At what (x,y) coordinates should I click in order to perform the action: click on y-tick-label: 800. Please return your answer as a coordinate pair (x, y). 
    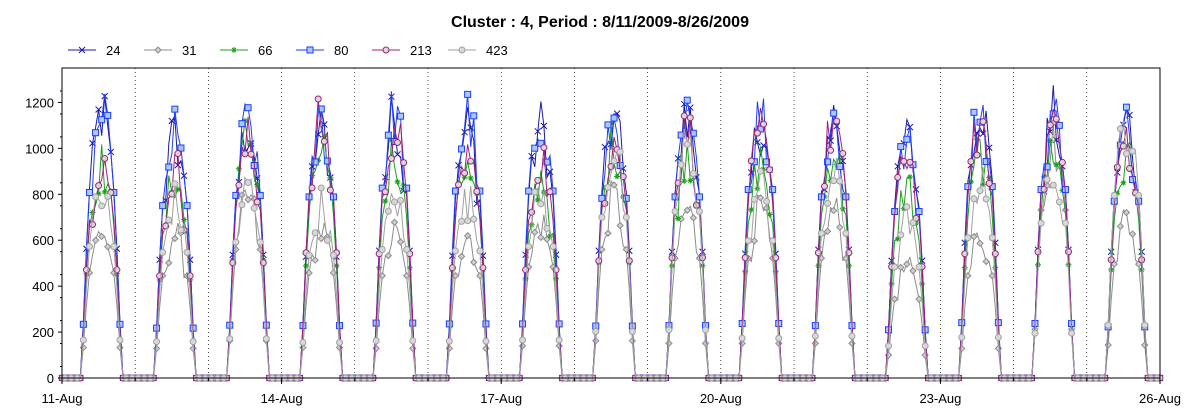
    Looking at the image, I should click on (43, 194).